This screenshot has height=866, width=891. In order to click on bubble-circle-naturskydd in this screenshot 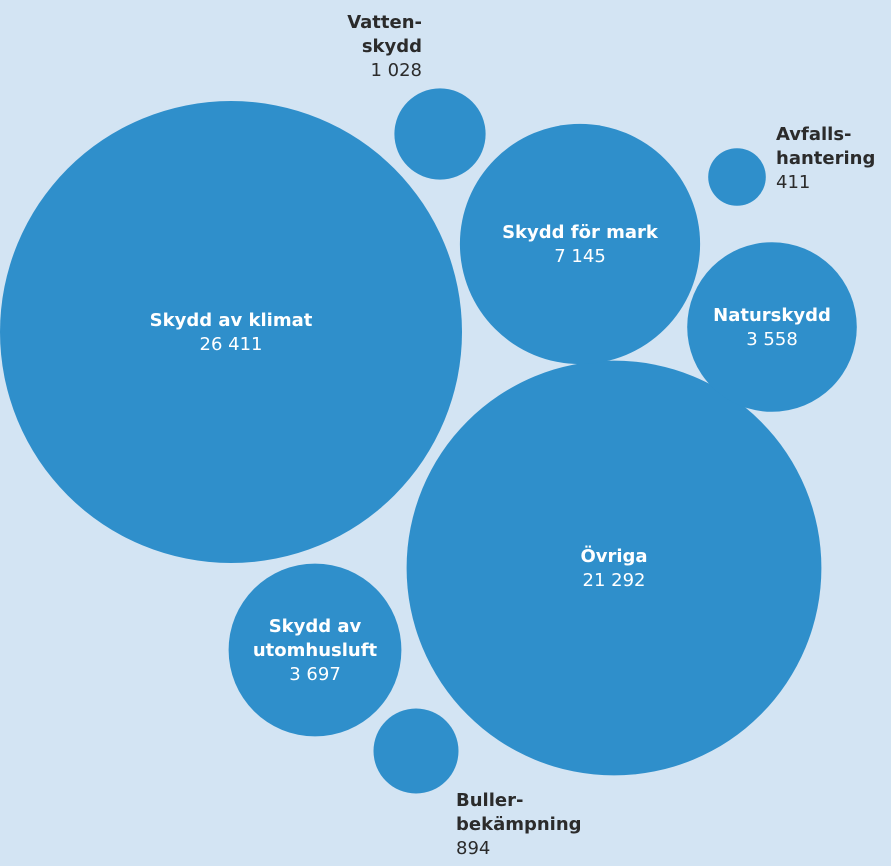, I will do `click(772, 327)`.